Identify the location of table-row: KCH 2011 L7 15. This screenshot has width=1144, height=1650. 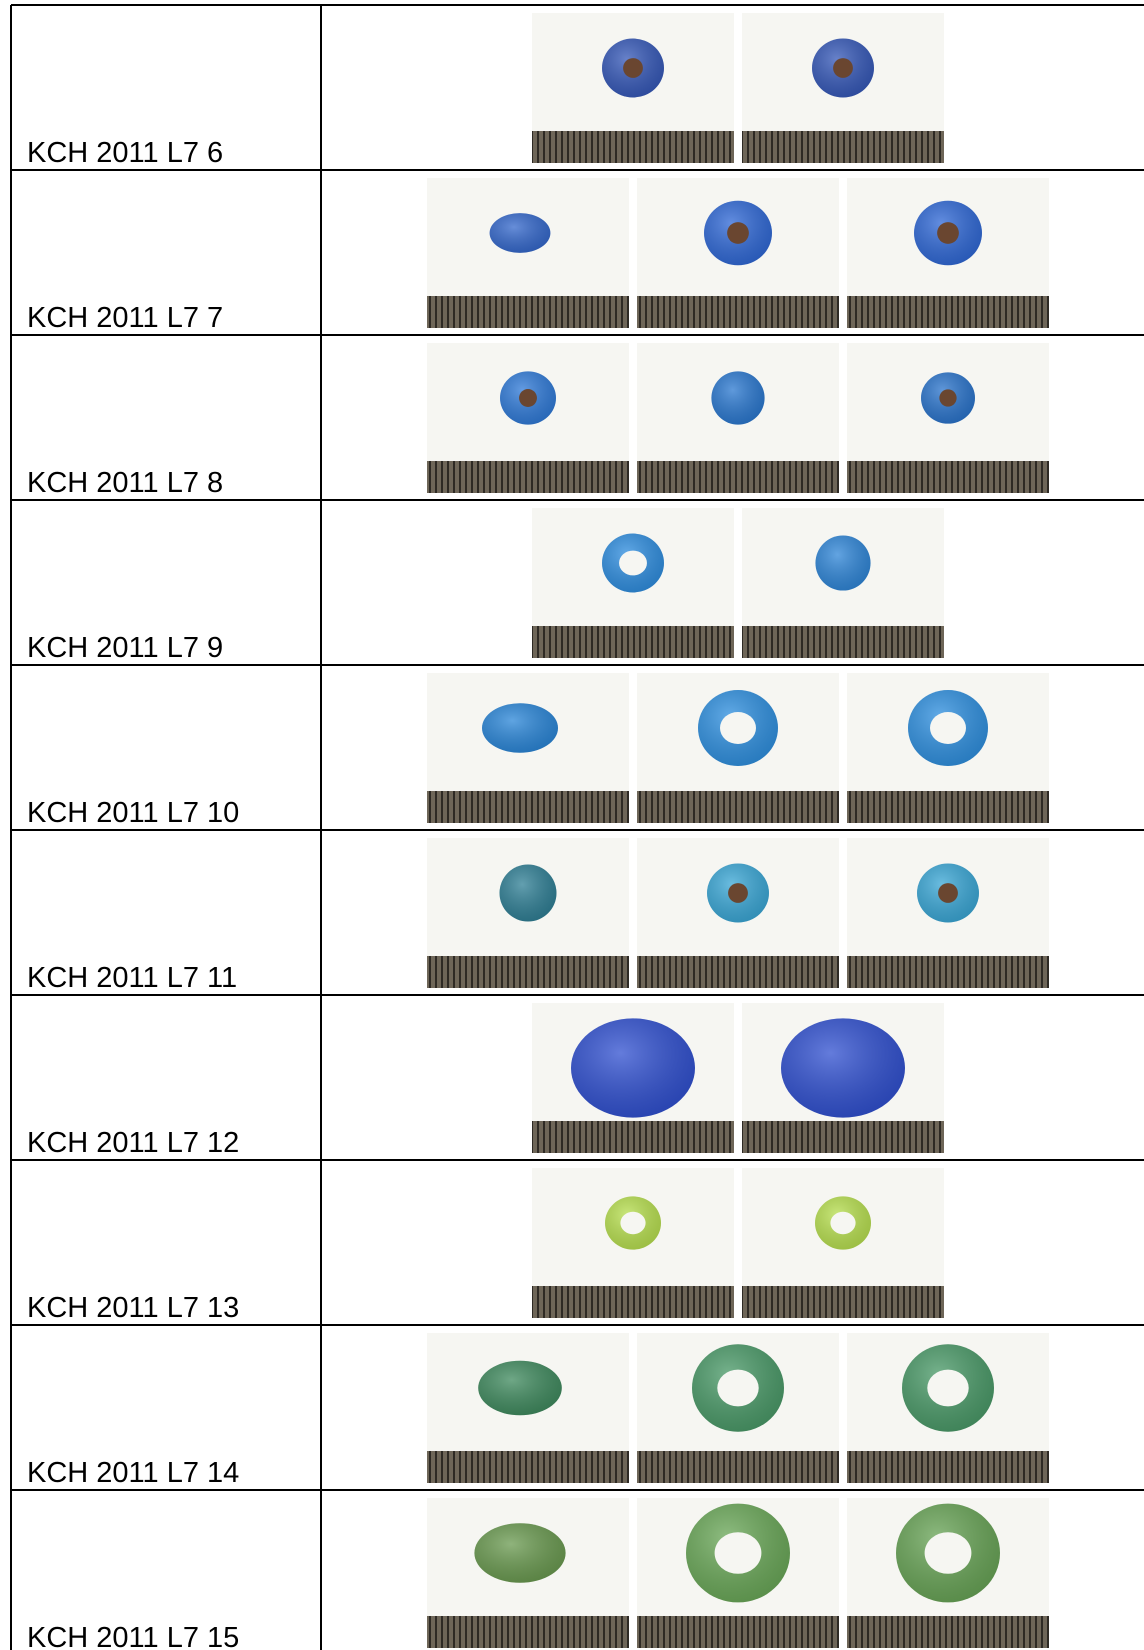
(577, 1569).